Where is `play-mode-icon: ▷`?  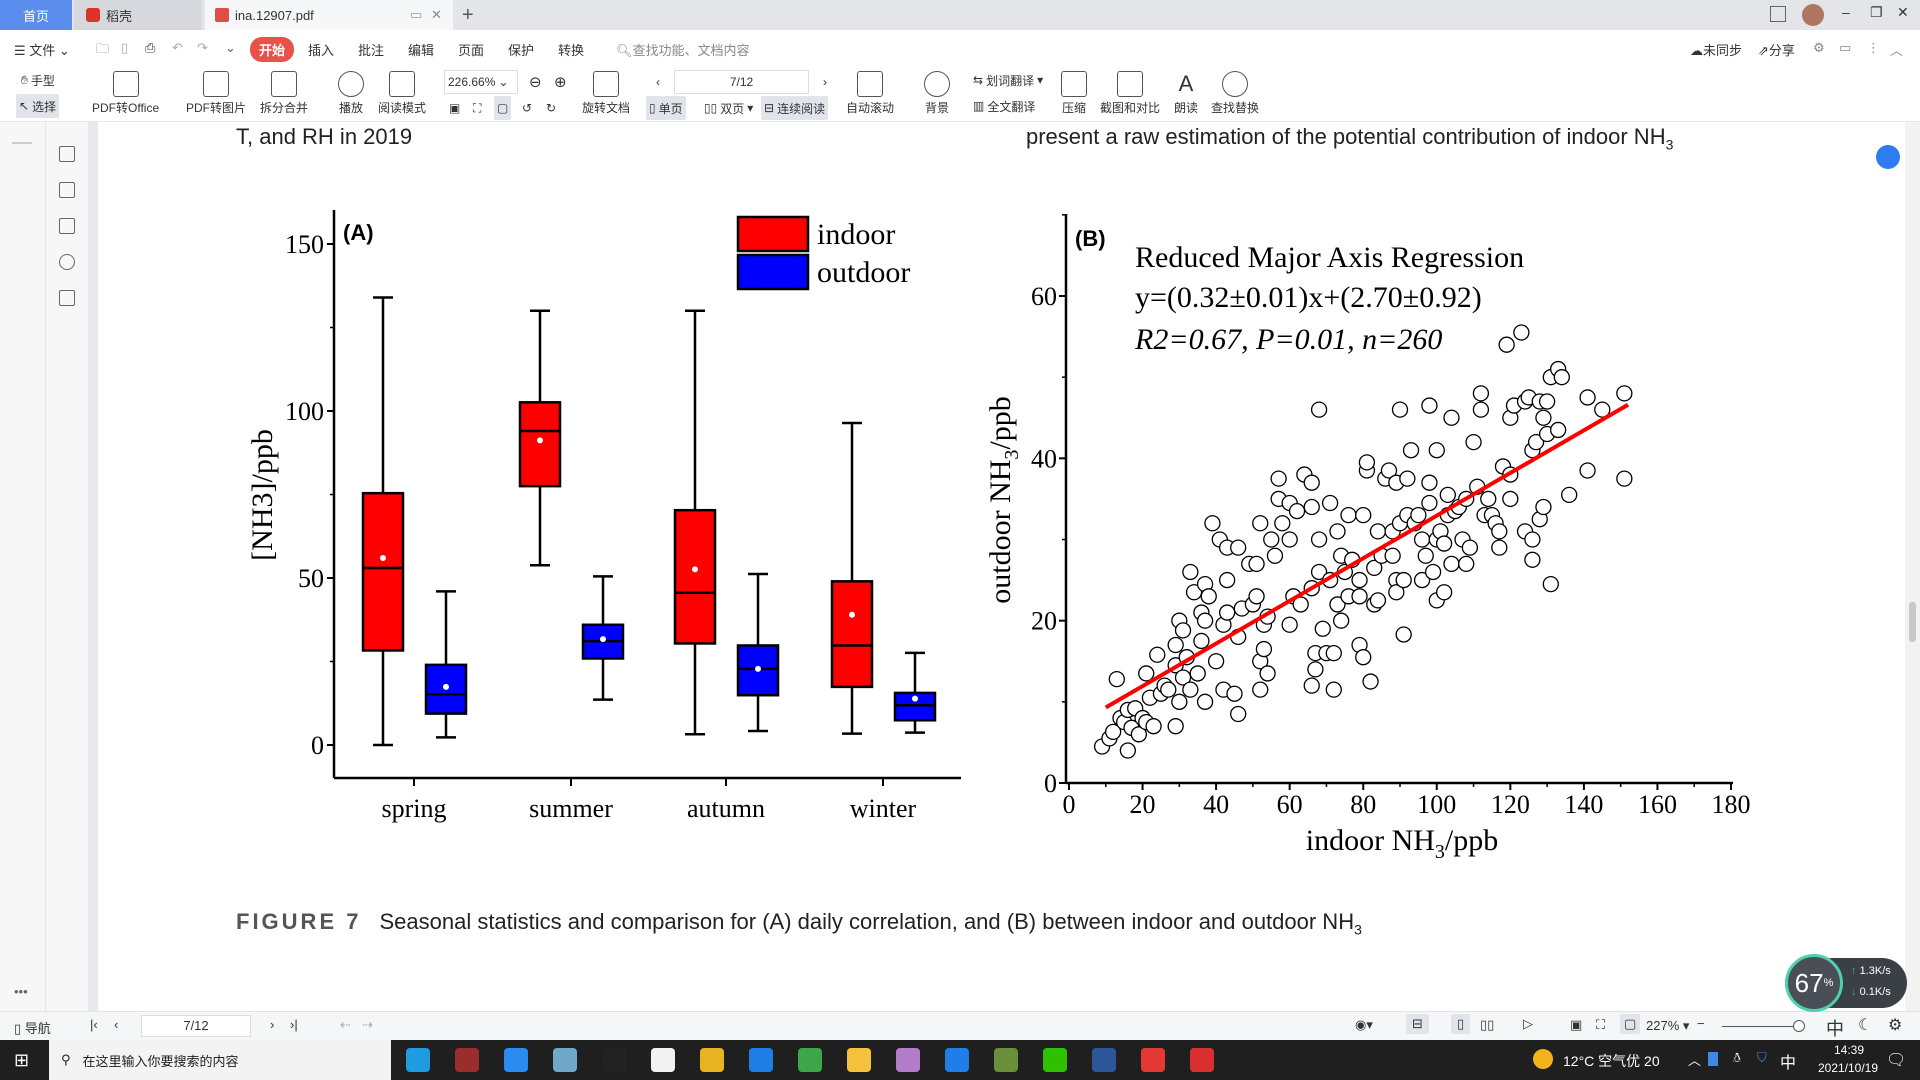
play-mode-icon: ▷ is located at coordinates (1528, 1023).